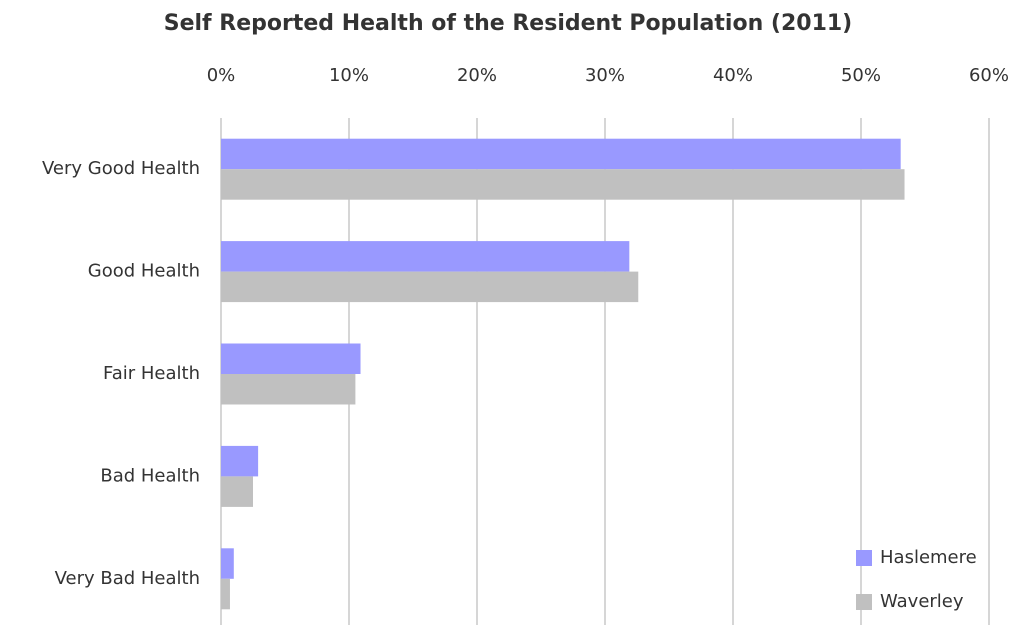  What do you see at coordinates (928, 557) in the screenshot?
I see `legend-label: Haslemere` at bounding box center [928, 557].